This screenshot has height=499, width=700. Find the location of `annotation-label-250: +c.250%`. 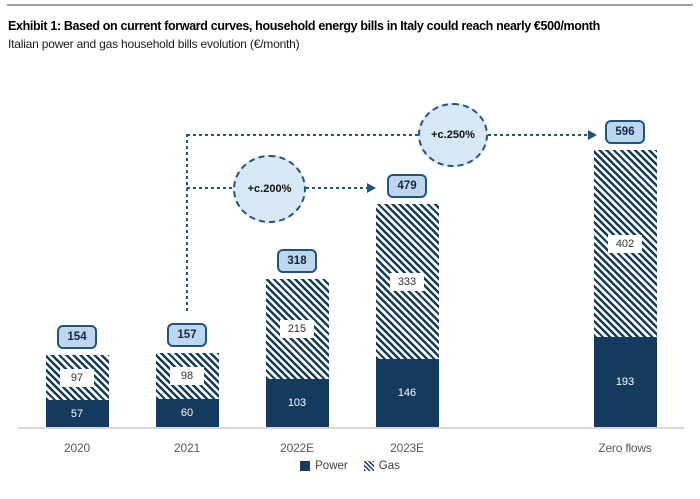

annotation-label-250: +c.250% is located at coordinates (453, 135).